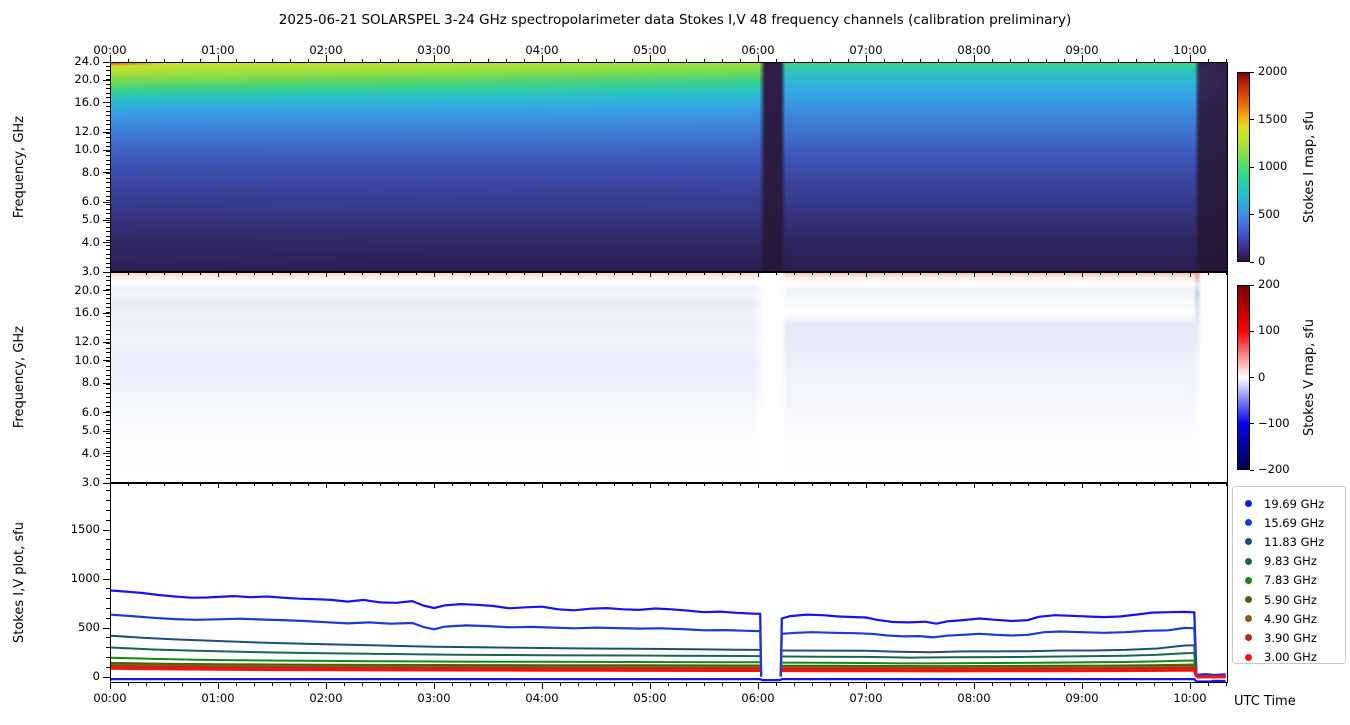 The width and height of the screenshot is (1350, 725). I want to click on x-tick-label-bottom: 03:00, so click(434, 698).